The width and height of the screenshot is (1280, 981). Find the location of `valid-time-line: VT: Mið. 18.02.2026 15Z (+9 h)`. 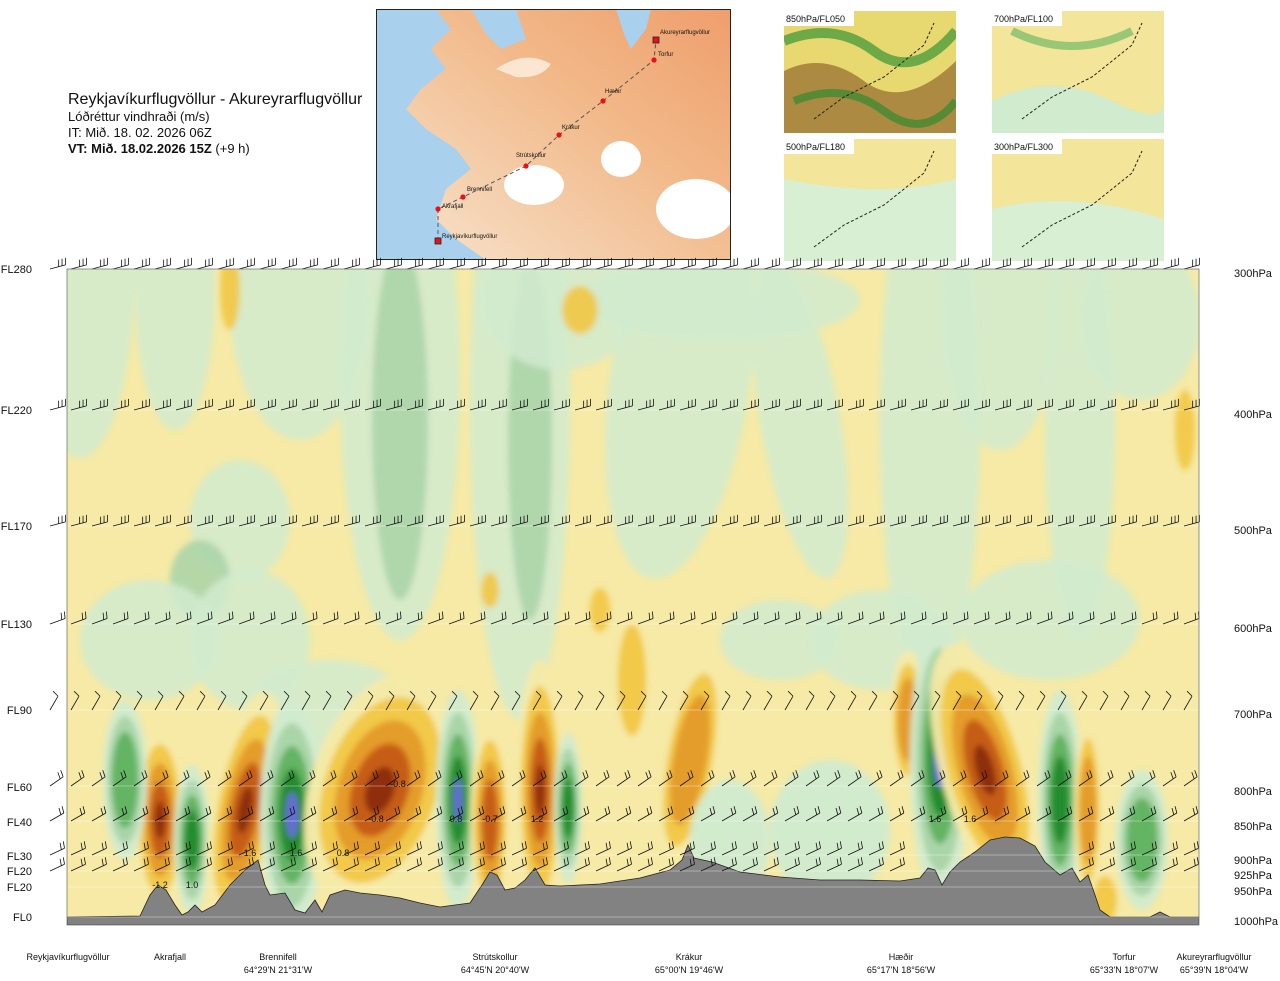

valid-time-line: VT: Mið. 18.02.2026 15Z (+9 h) is located at coordinates (223, 149).